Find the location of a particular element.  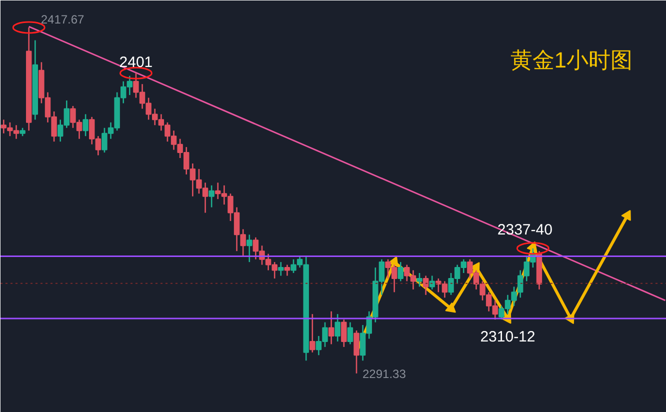

annotation: 2337-40 is located at coordinates (524, 229).